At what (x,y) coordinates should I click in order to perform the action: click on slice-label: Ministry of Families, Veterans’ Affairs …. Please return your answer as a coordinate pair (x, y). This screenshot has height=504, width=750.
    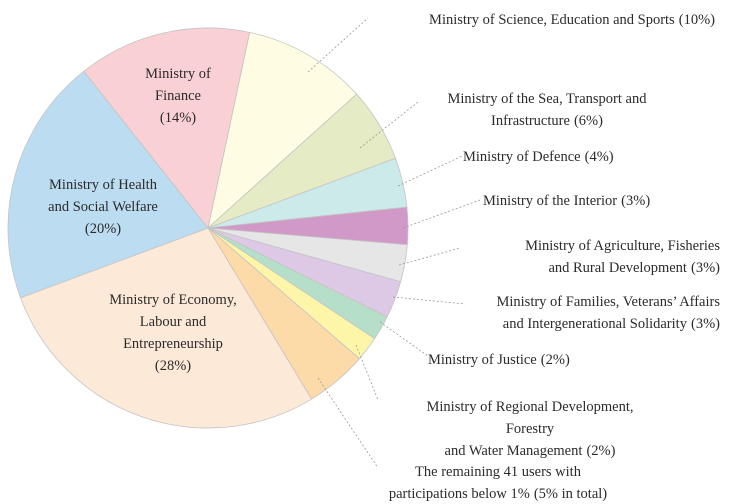
    Looking at the image, I should click on (608, 313).